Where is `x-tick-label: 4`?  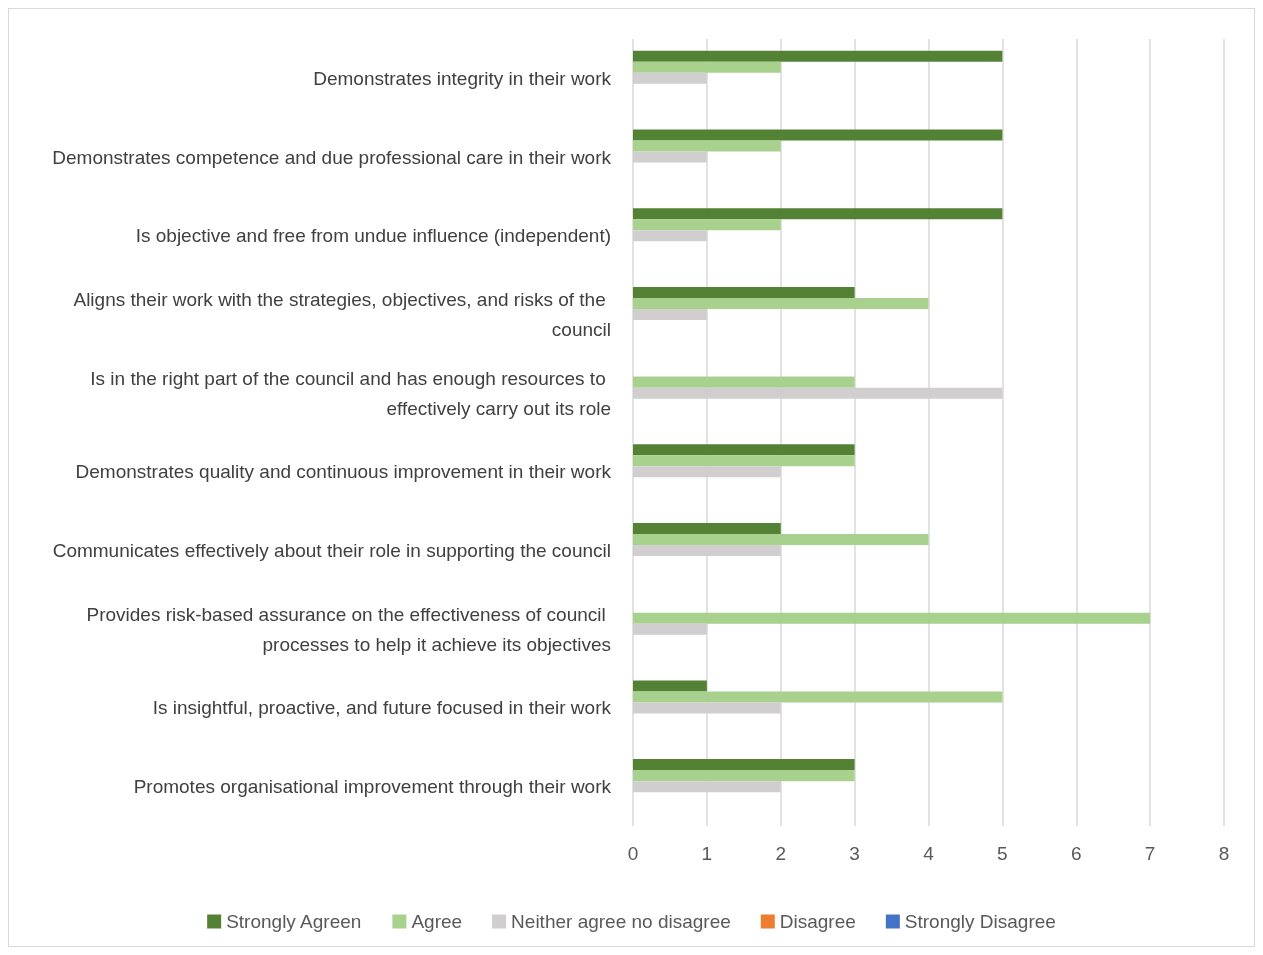 x-tick-label: 4 is located at coordinates (929, 853).